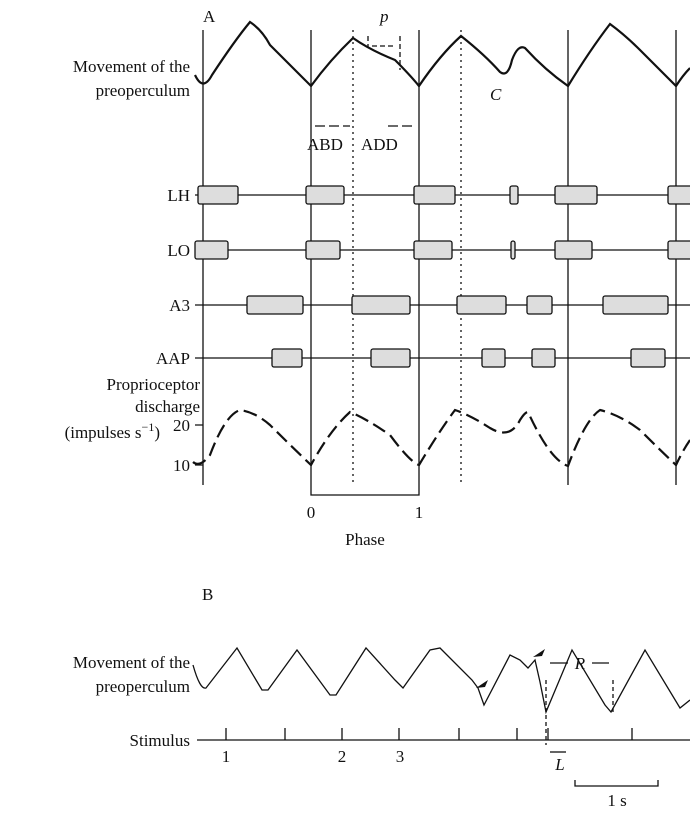 The width and height of the screenshot is (690, 815). Describe the element at coordinates (181, 425) in the screenshot. I see `axis-tick: 20` at that location.